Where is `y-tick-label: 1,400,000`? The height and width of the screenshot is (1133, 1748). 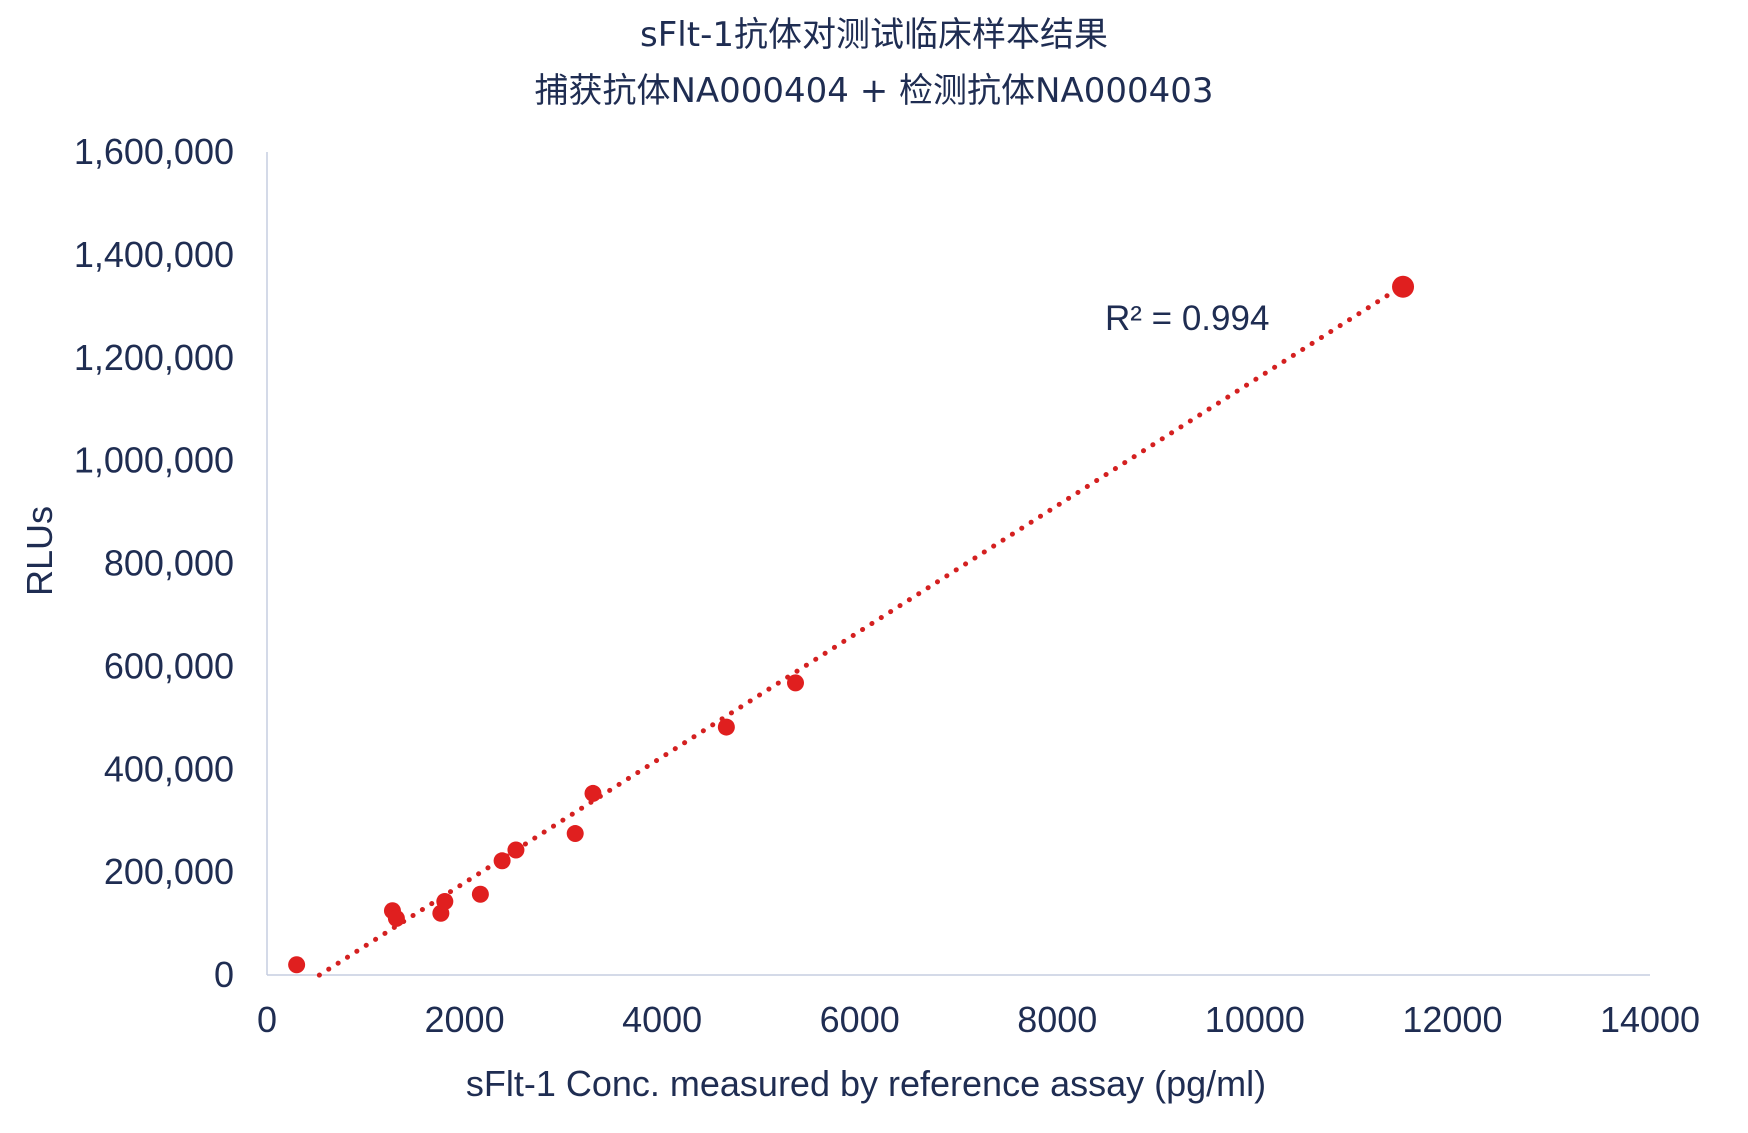 y-tick-label: 1,400,000 is located at coordinates (154, 254).